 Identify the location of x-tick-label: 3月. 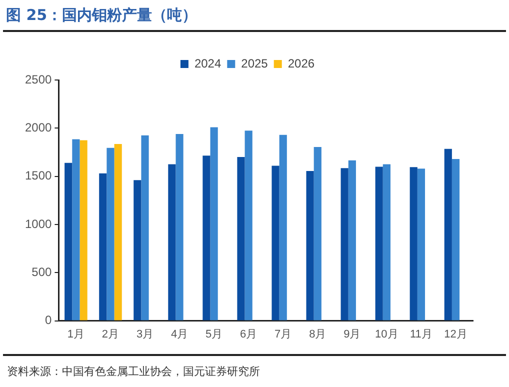
(145, 334).